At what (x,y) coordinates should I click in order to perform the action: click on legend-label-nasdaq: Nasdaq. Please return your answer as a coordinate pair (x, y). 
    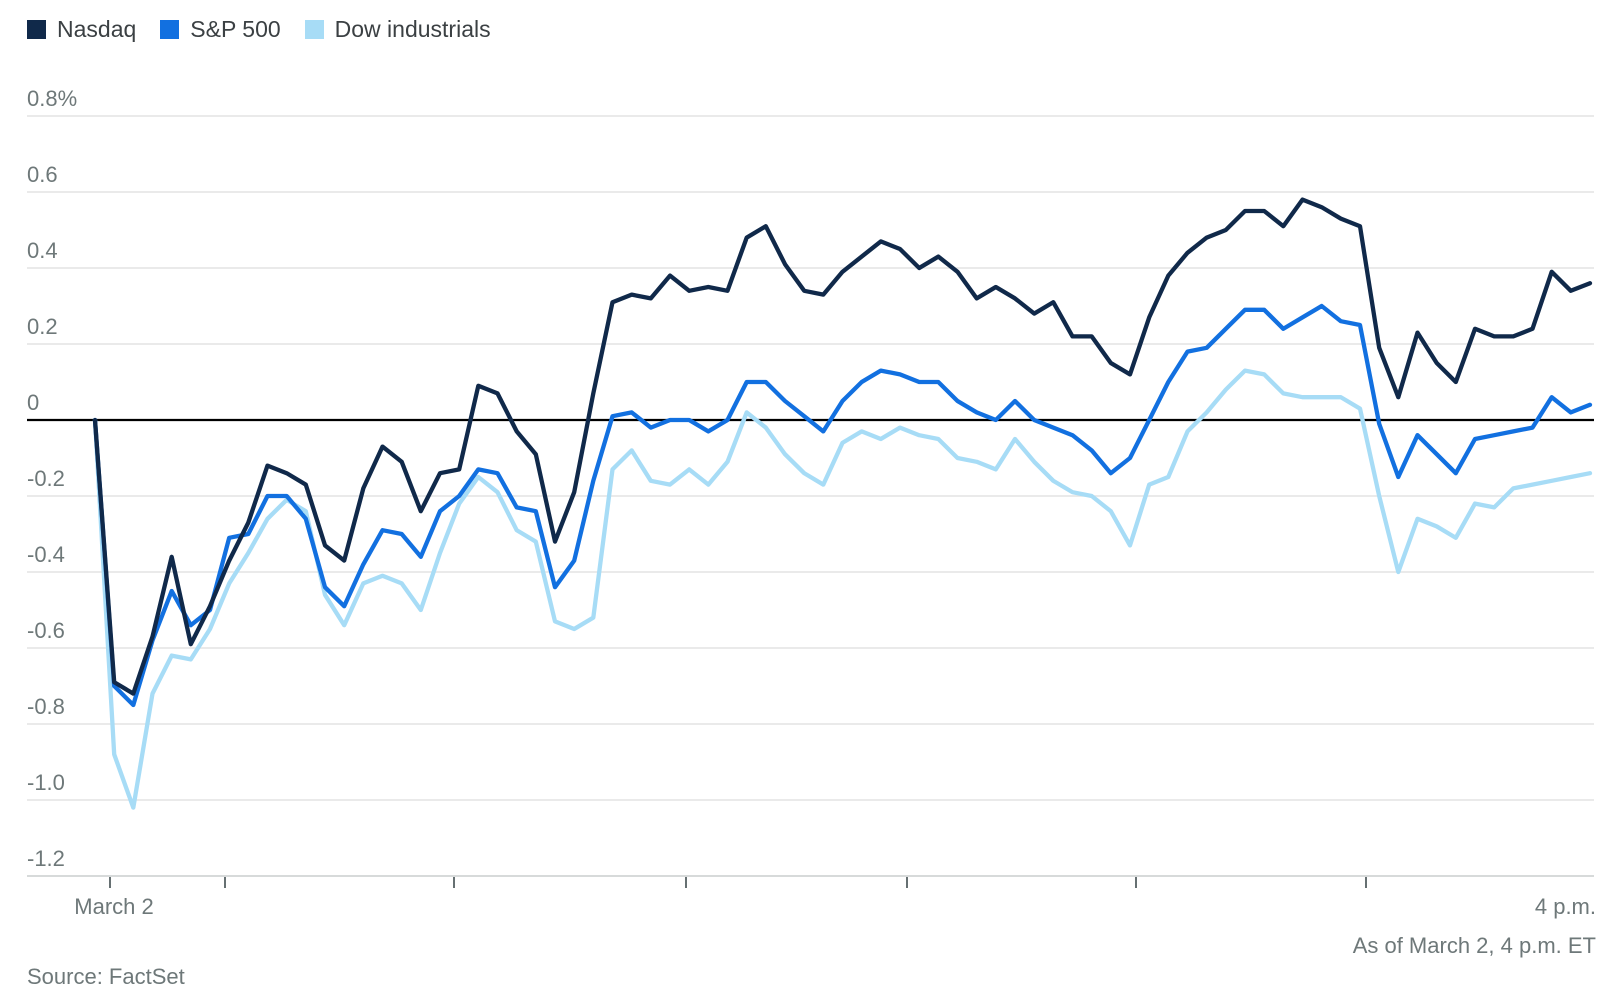
    Looking at the image, I should click on (97, 29).